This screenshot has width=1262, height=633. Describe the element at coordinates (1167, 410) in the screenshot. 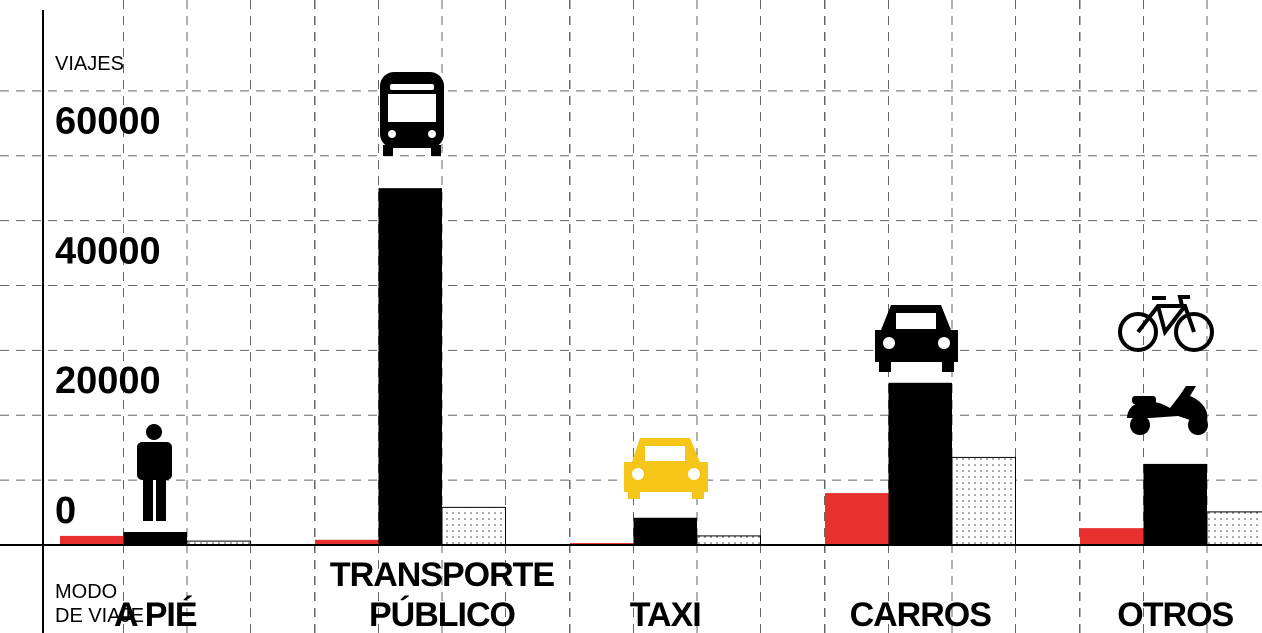

I see `scooter-icon` at that location.